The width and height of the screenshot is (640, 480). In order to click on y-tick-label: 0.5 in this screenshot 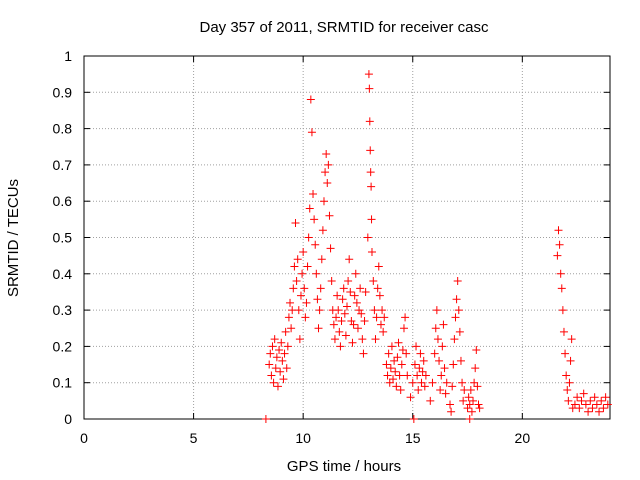, I will do `click(63, 238)`.